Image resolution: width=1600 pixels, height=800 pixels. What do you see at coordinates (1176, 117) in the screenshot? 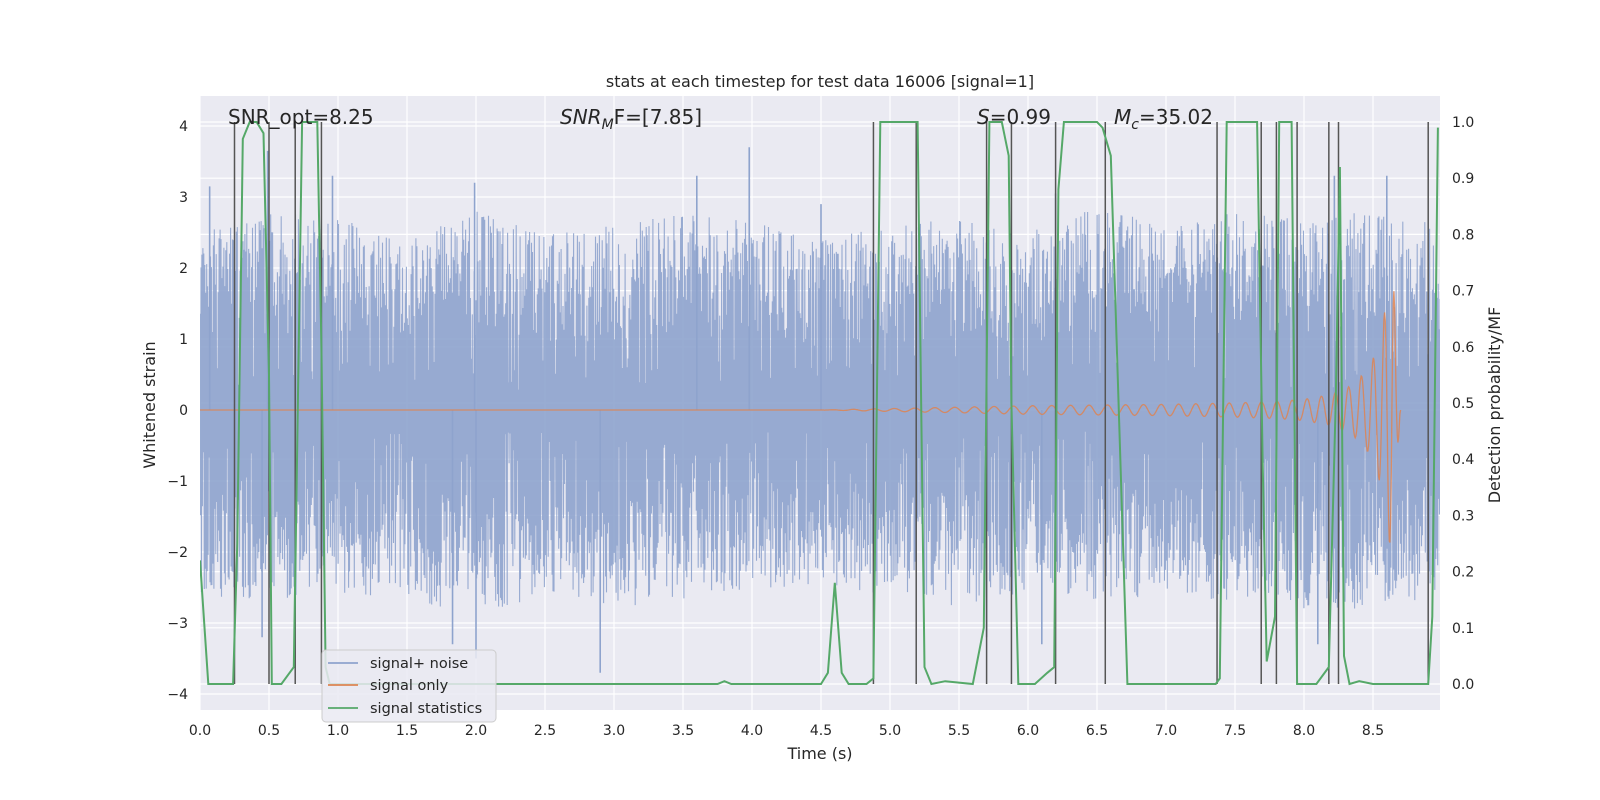
I see `annotation-mc-rest: =35.02` at bounding box center [1176, 117].